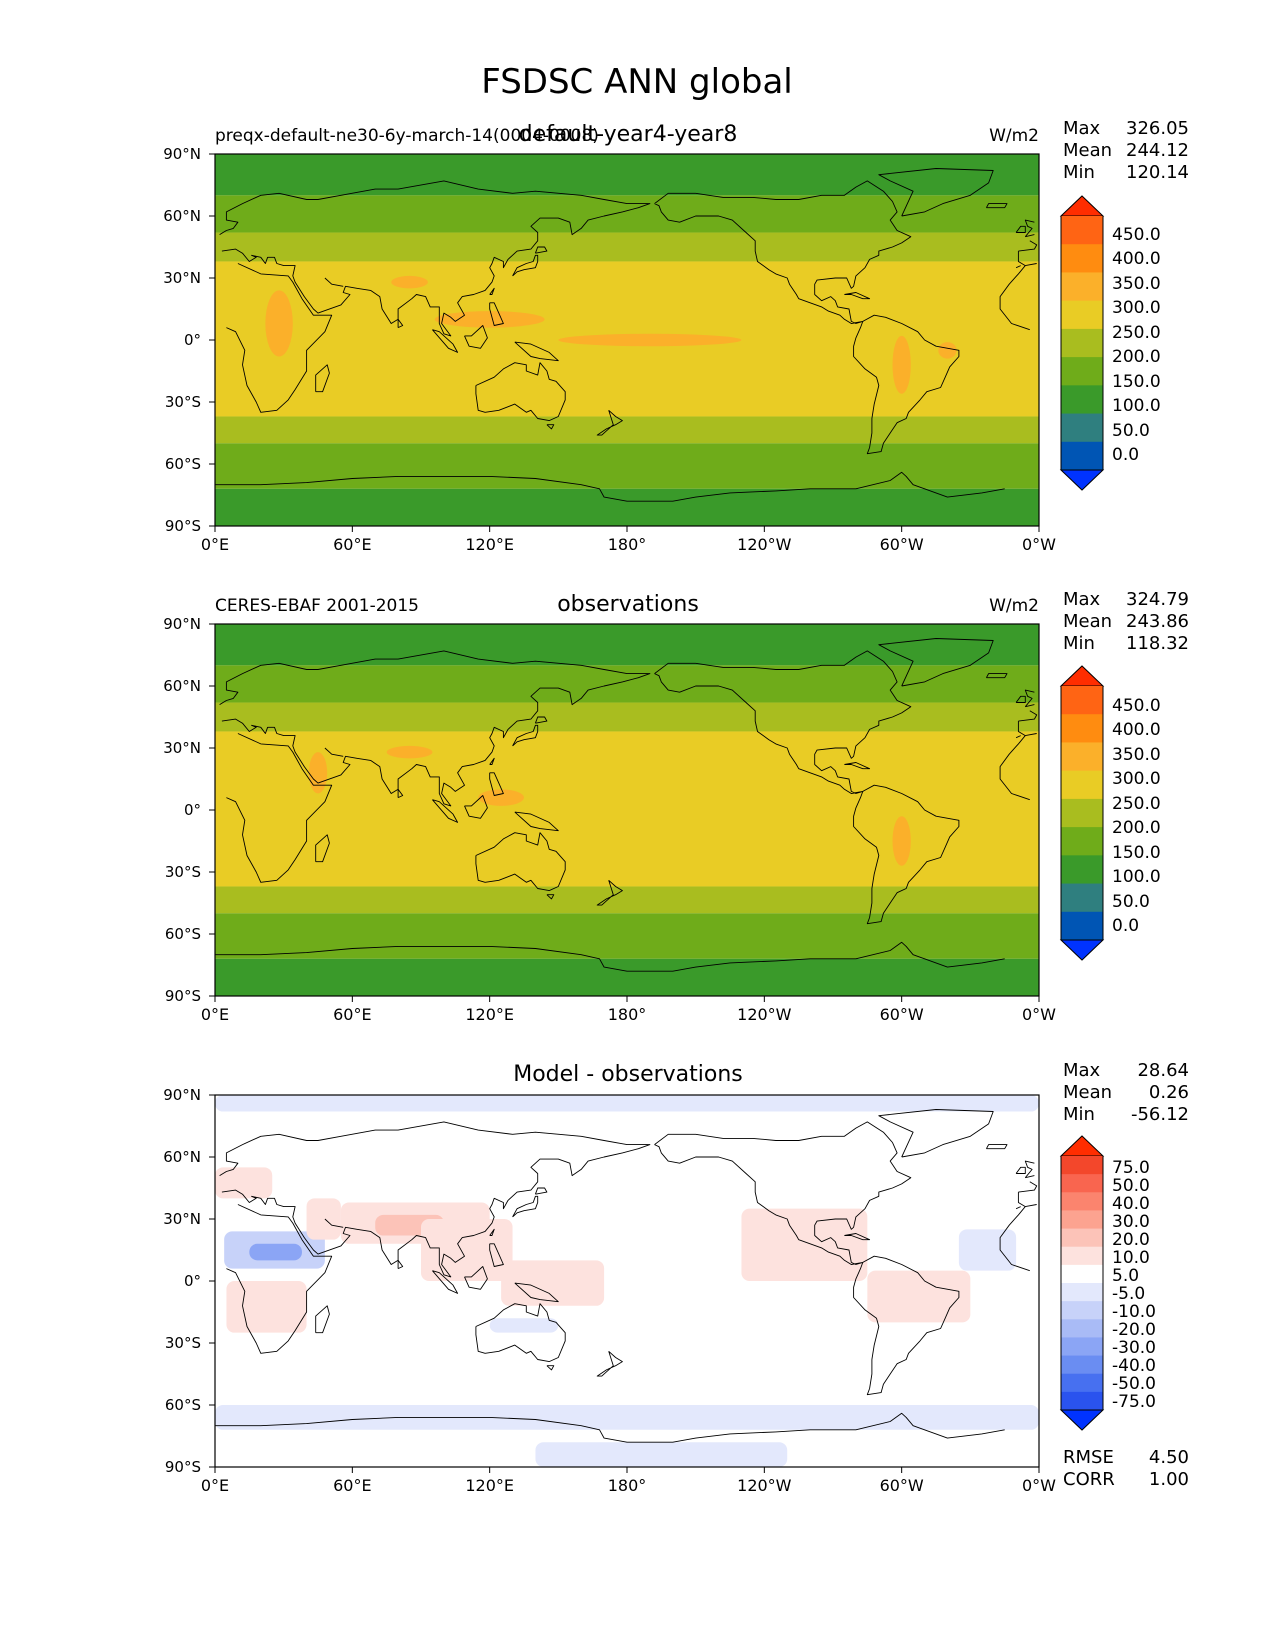  What do you see at coordinates (183, 872) in the screenshot?
I see `y-tick-label: 30°S` at bounding box center [183, 872].